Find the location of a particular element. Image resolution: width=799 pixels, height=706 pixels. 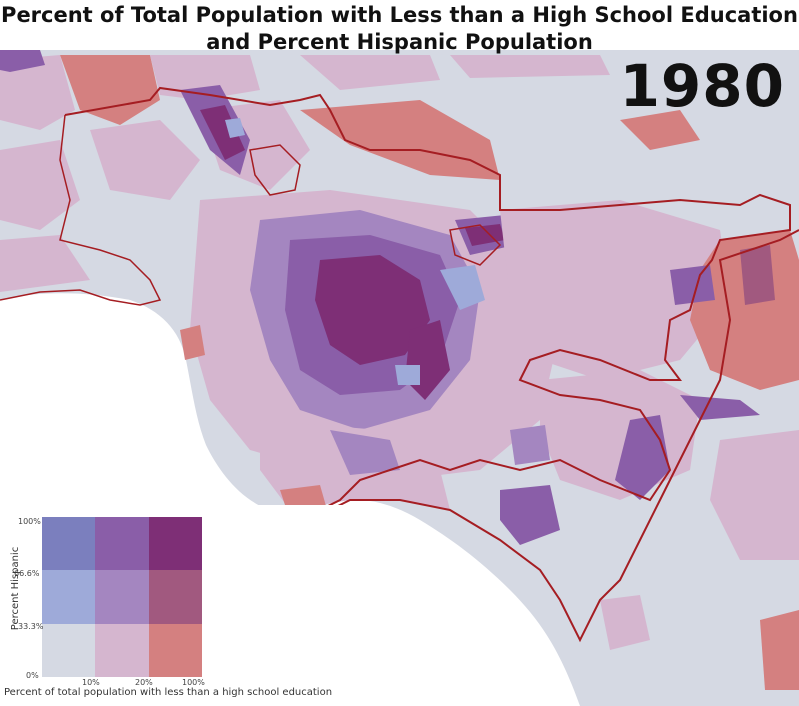

legend-y-tick: 0% is located at coordinates (32, 675).